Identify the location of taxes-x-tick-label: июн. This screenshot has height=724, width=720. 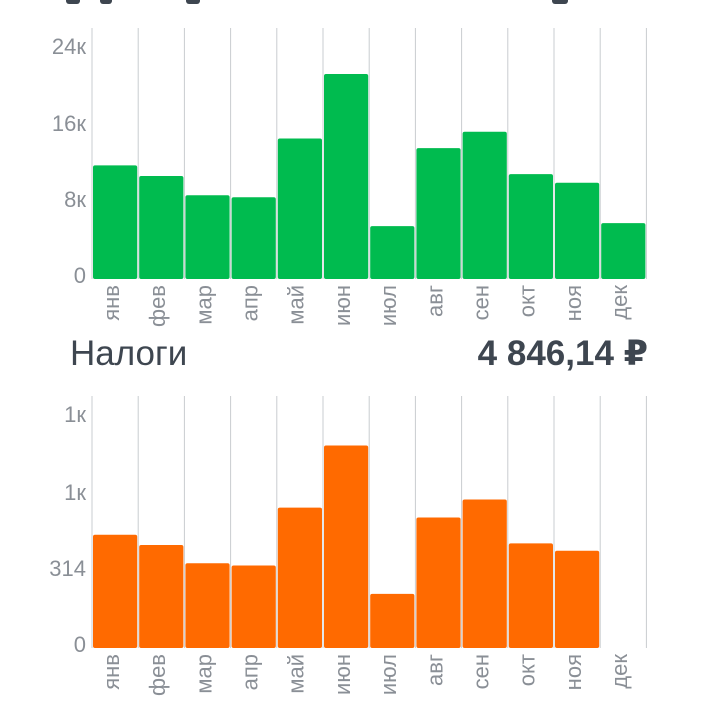
(342, 674).